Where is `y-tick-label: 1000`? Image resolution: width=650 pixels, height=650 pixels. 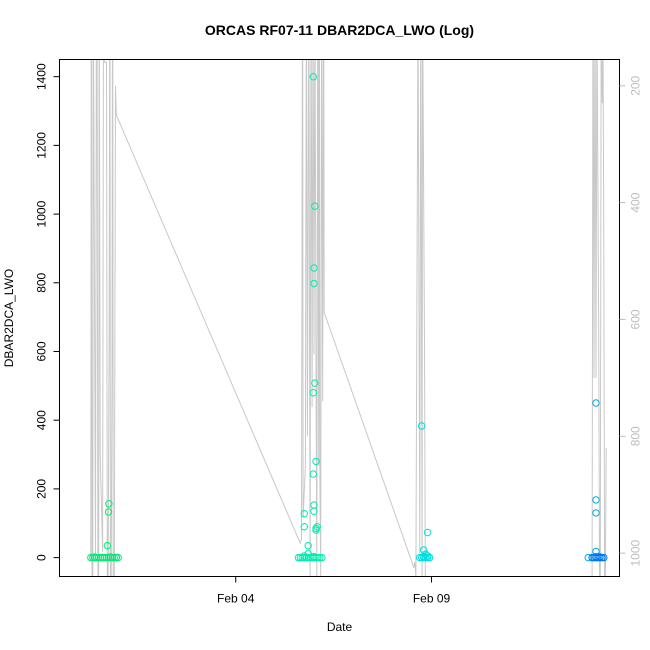
y-tick-label: 1000 is located at coordinates (42, 213).